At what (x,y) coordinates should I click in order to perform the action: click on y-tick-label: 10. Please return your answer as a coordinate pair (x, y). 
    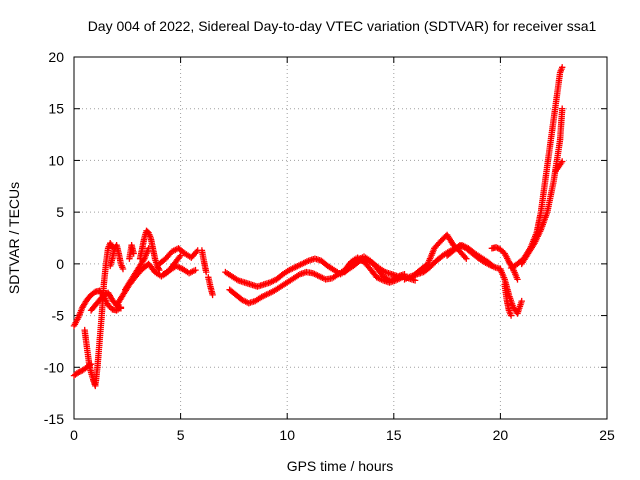
    Looking at the image, I should click on (56, 160).